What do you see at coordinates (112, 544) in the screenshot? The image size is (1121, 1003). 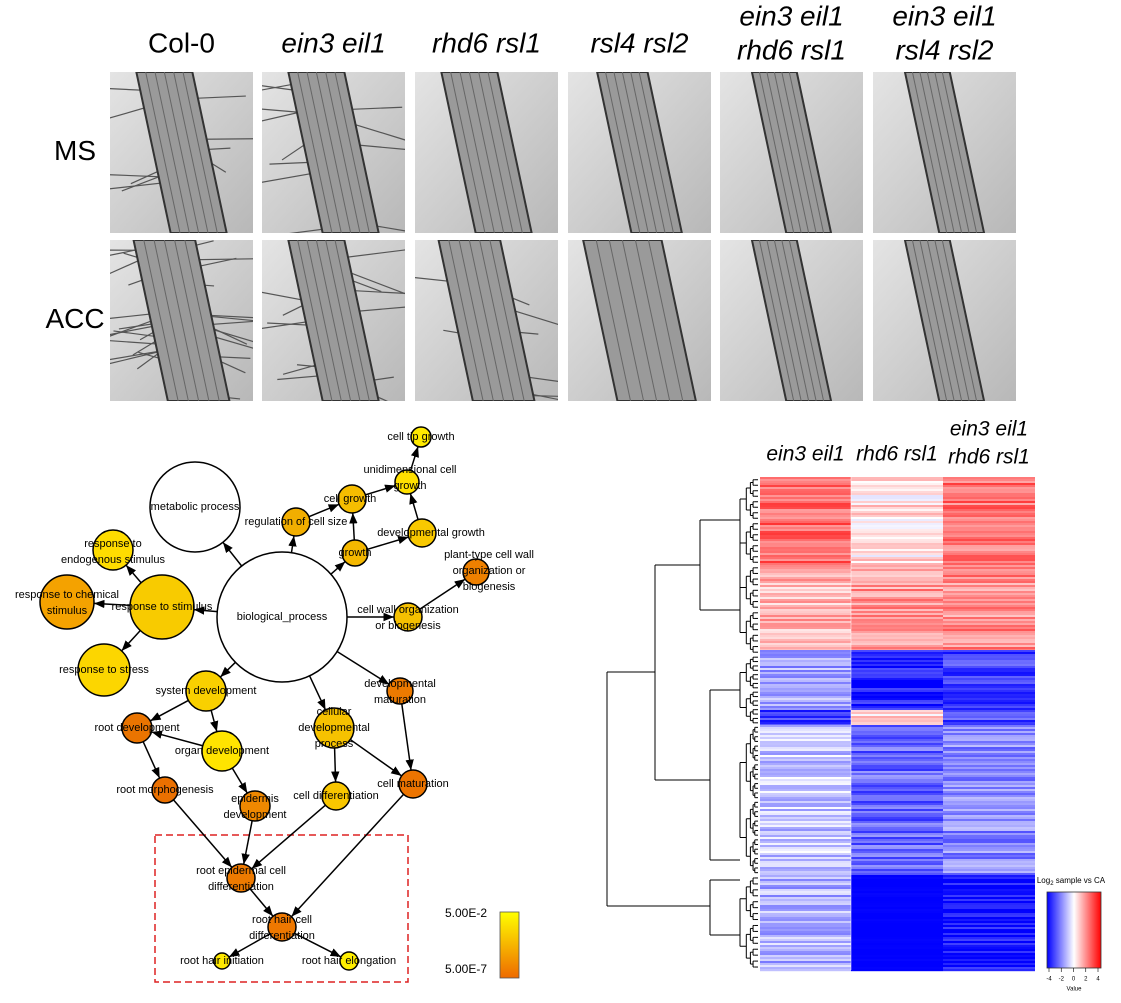 I see `go-node-label: response to` at bounding box center [112, 544].